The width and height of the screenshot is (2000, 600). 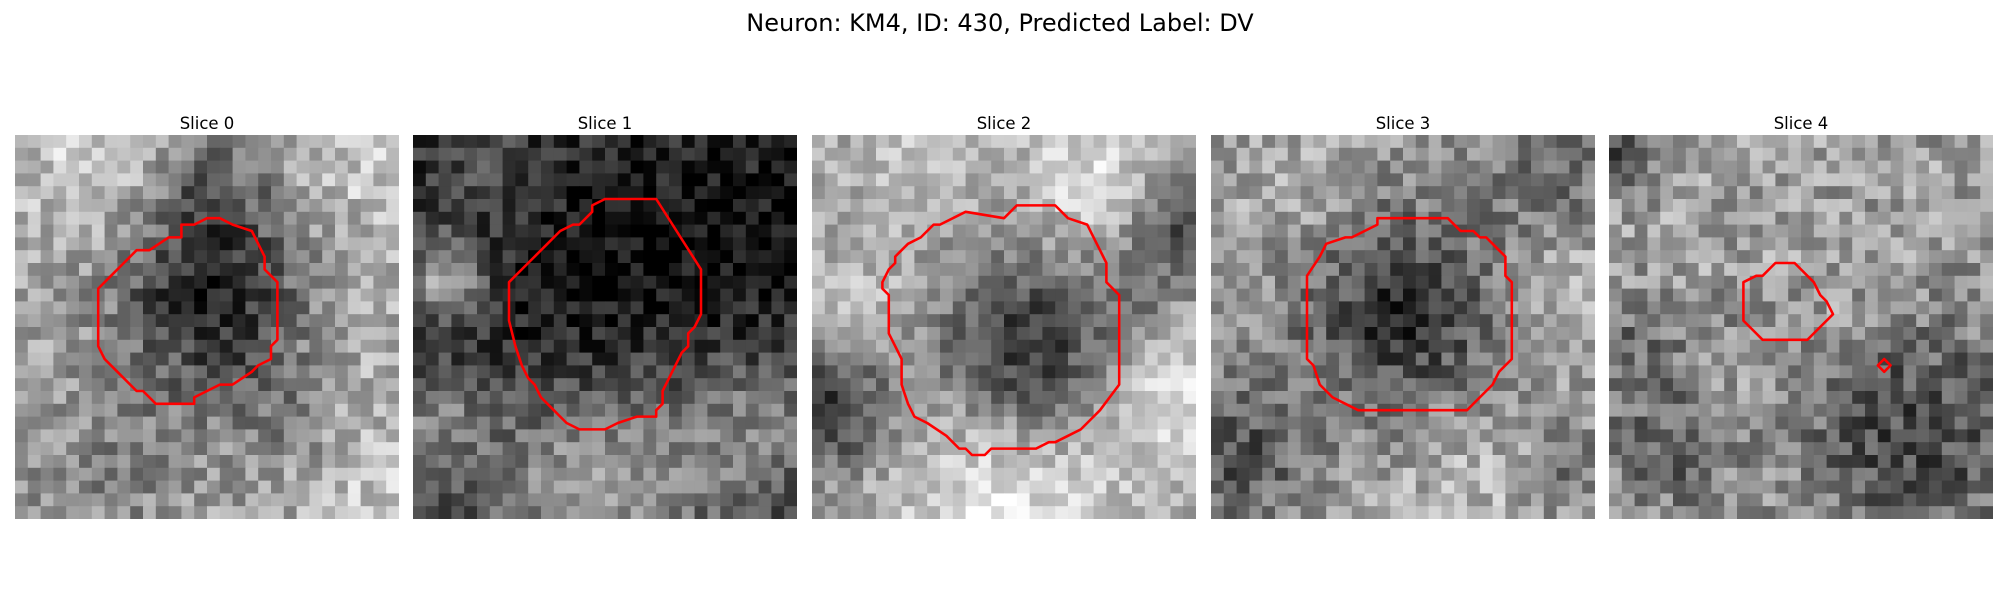 I want to click on slice-title: Slice 4, so click(x=1801, y=123).